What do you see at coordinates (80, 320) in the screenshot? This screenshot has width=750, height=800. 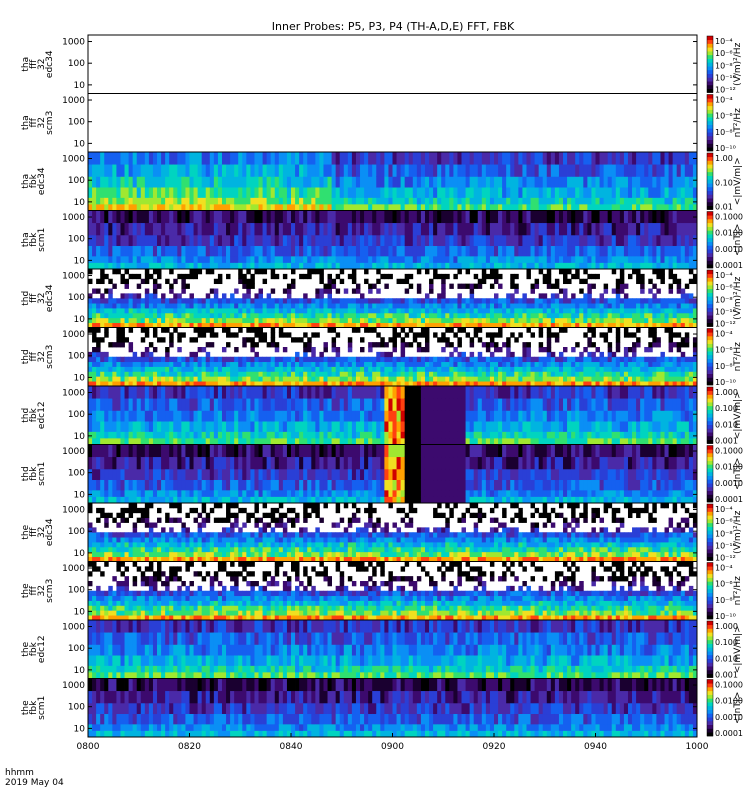 I see `y-tick-label: 10` at bounding box center [80, 320].